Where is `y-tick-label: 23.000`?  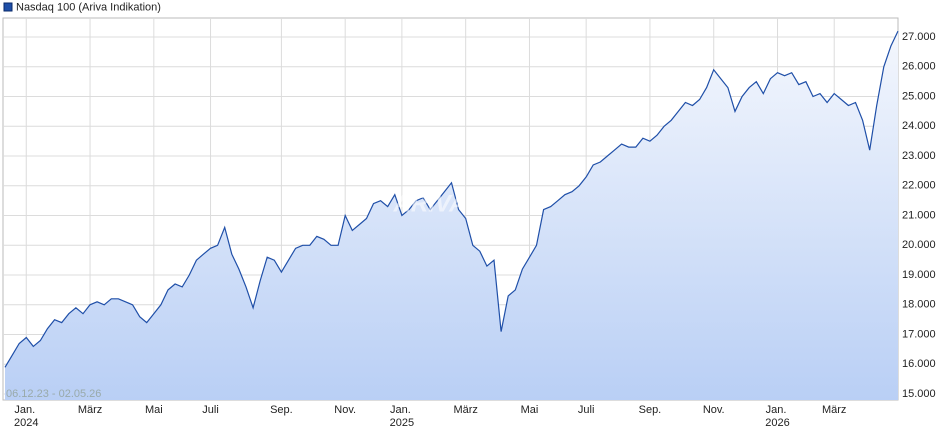 y-tick-label: 23.000 is located at coordinates (919, 156).